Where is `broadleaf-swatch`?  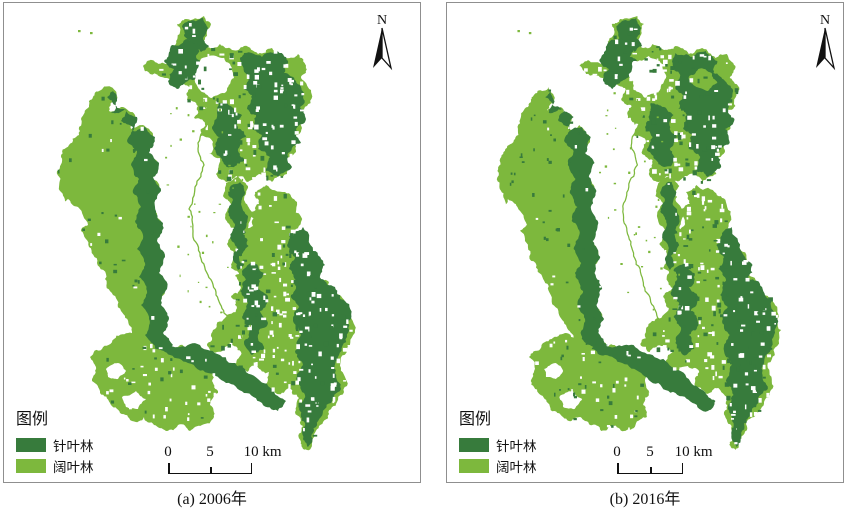 broadleaf-swatch is located at coordinates (474, 465).